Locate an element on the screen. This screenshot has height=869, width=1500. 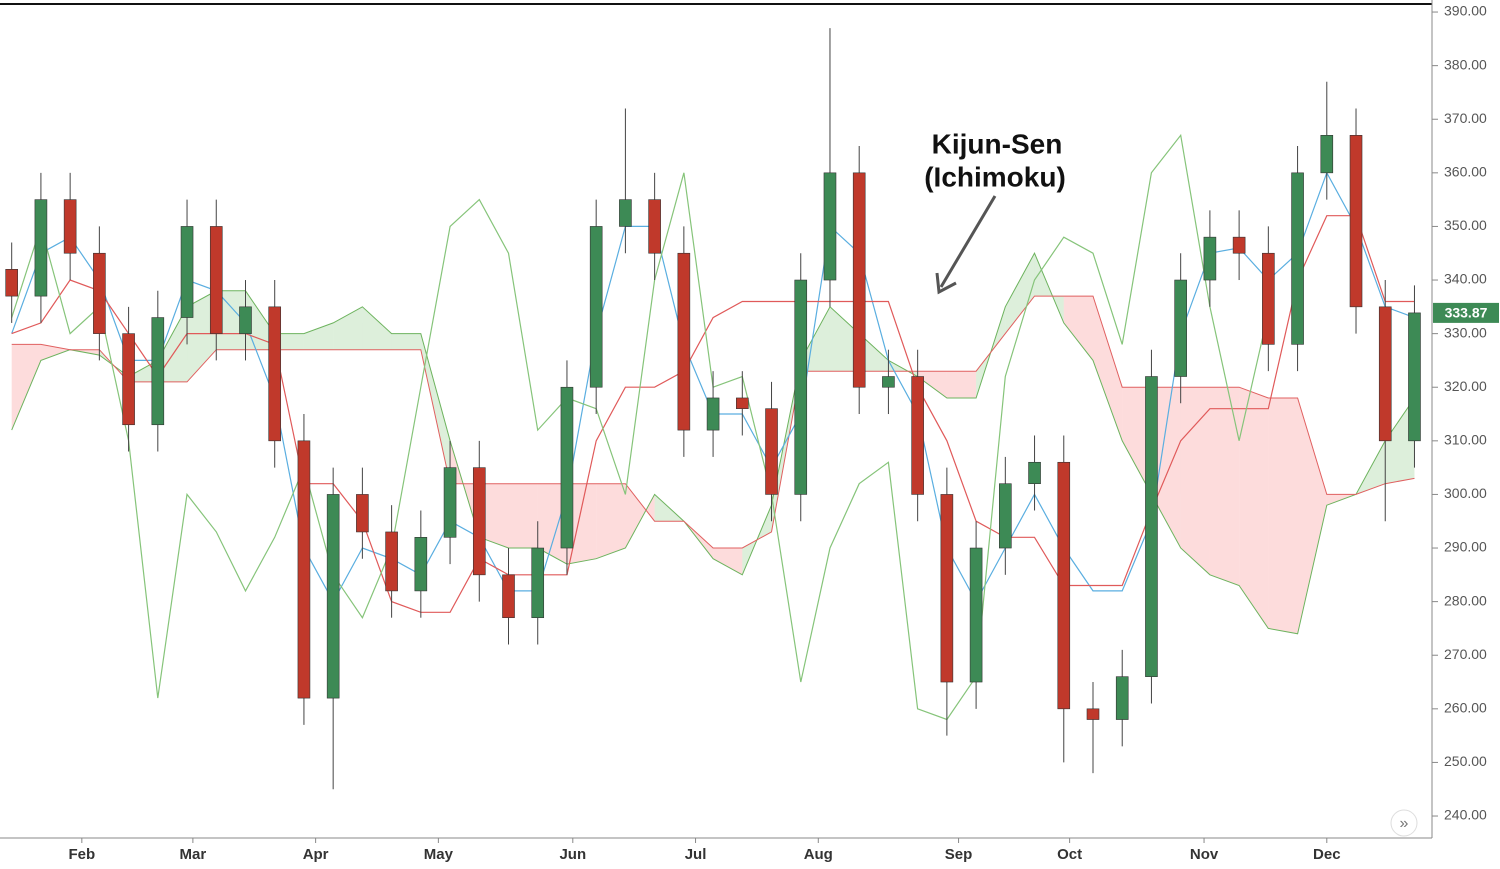
price-label: 333.87 is located at coordinates (1466, 313).